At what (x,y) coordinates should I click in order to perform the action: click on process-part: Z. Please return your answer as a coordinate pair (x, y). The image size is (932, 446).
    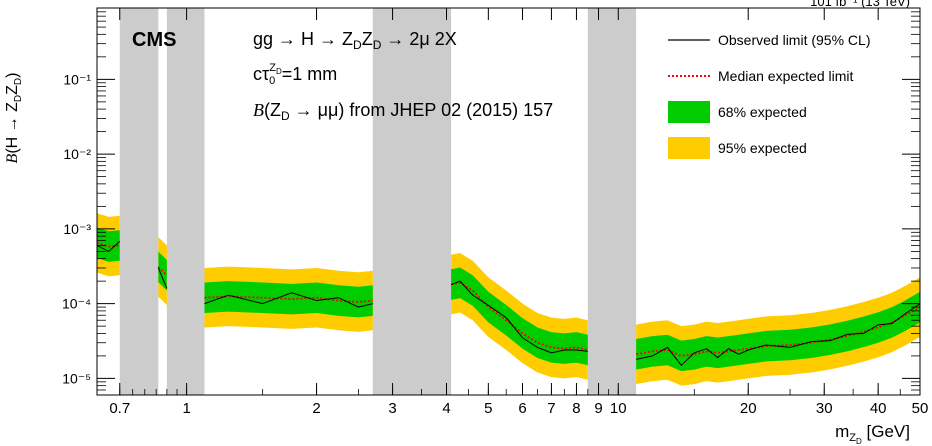
    Looking at the image, I should click on (367, 39).